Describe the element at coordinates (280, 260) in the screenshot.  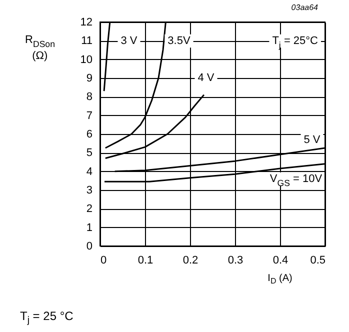
I see `x-tick-label: 0.4` at that location.